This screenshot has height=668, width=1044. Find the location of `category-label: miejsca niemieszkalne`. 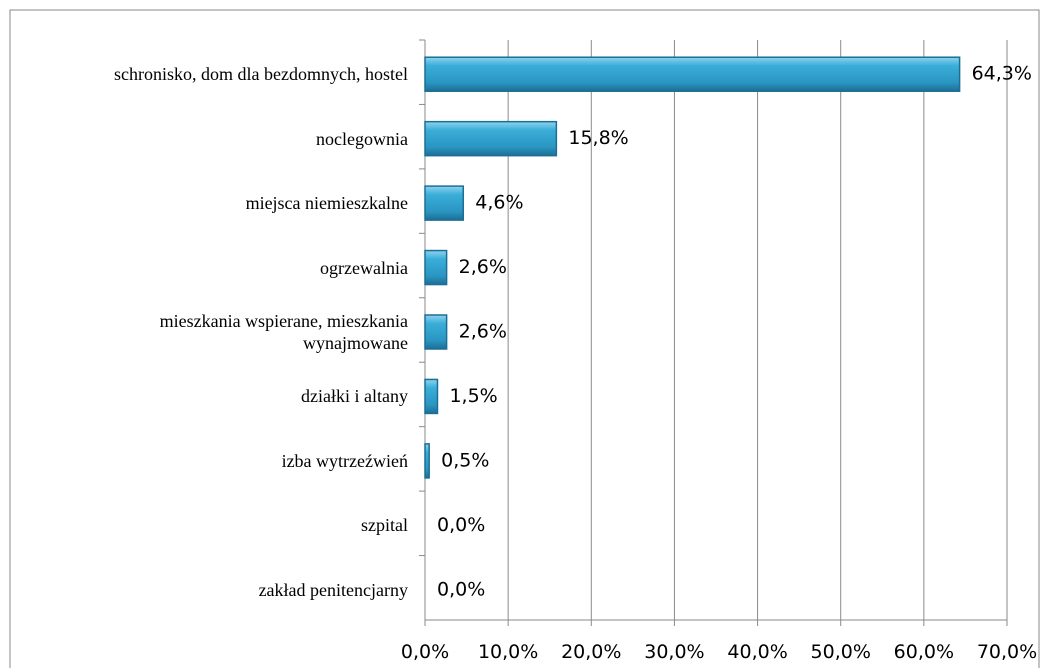

category-label: miejsca niemieszkalne is located at coordinates (326, 203).